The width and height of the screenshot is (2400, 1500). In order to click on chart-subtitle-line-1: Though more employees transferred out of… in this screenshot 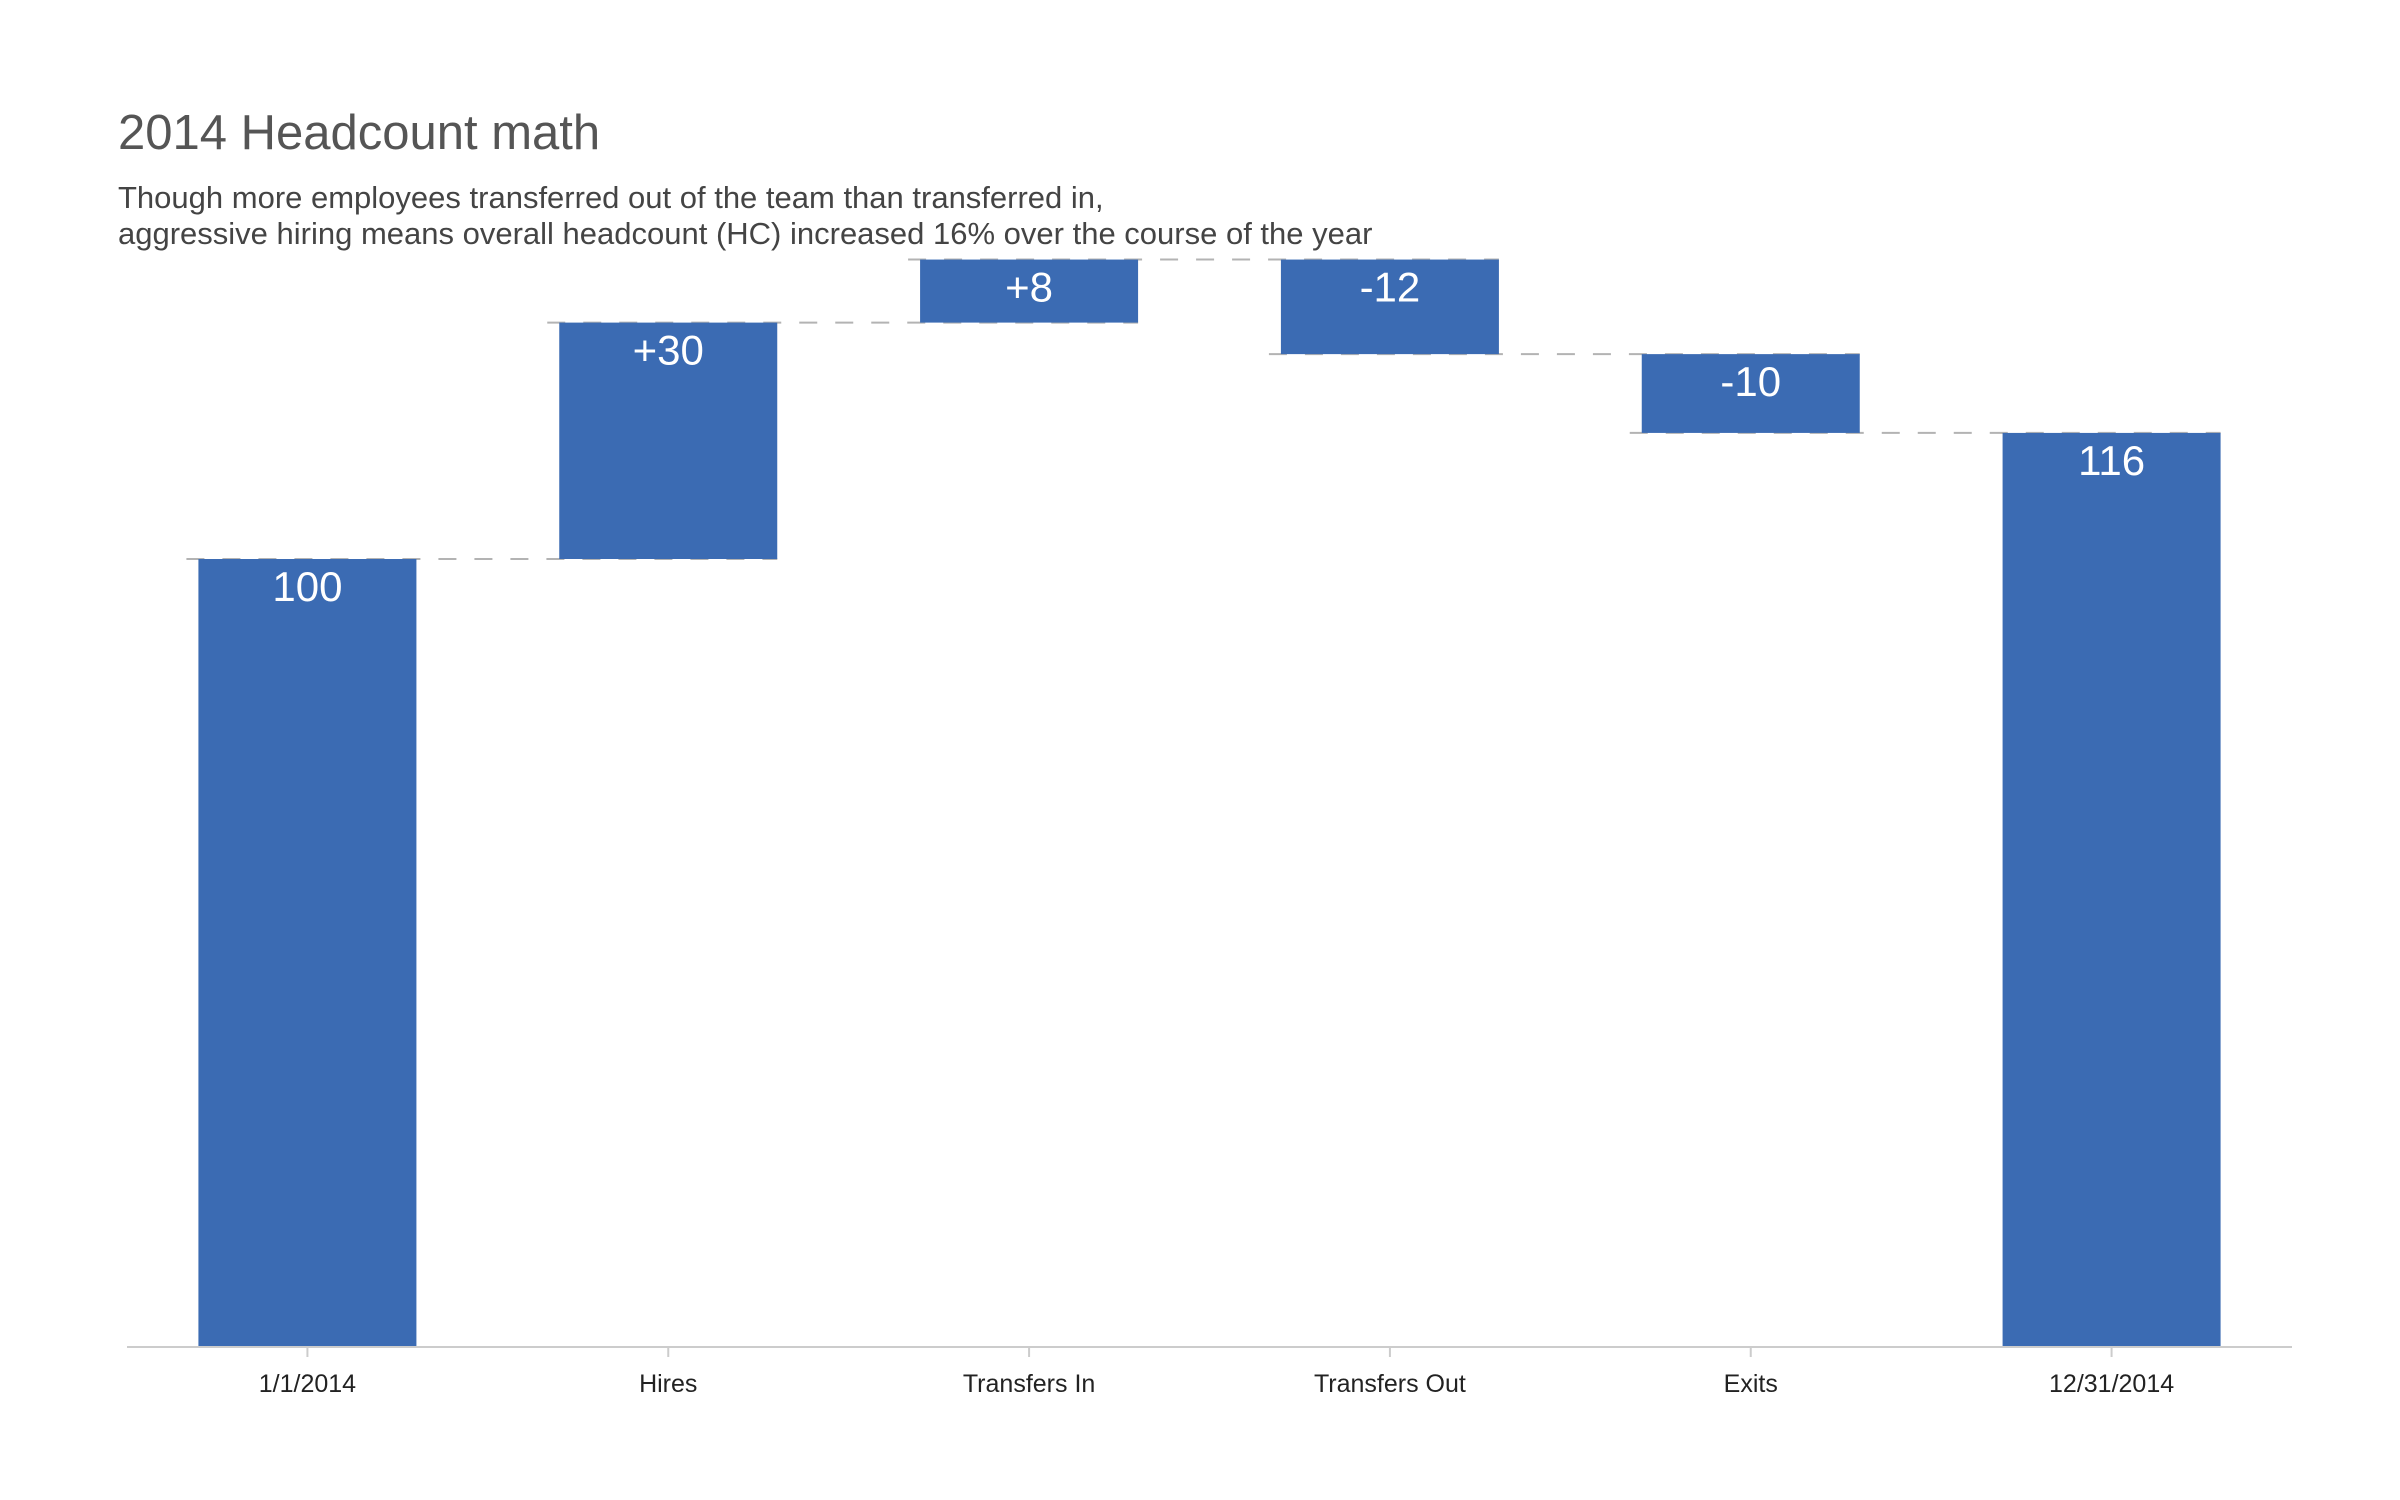, I will do `click(611, 197)`.